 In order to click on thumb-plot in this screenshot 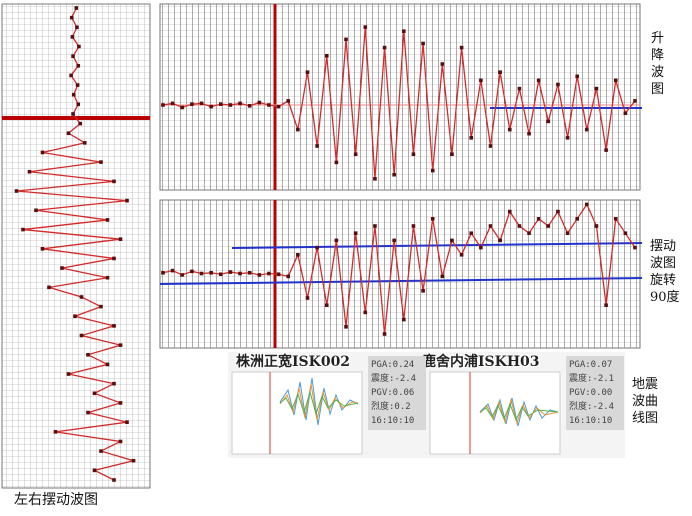, I will do `click(297, 413)`.